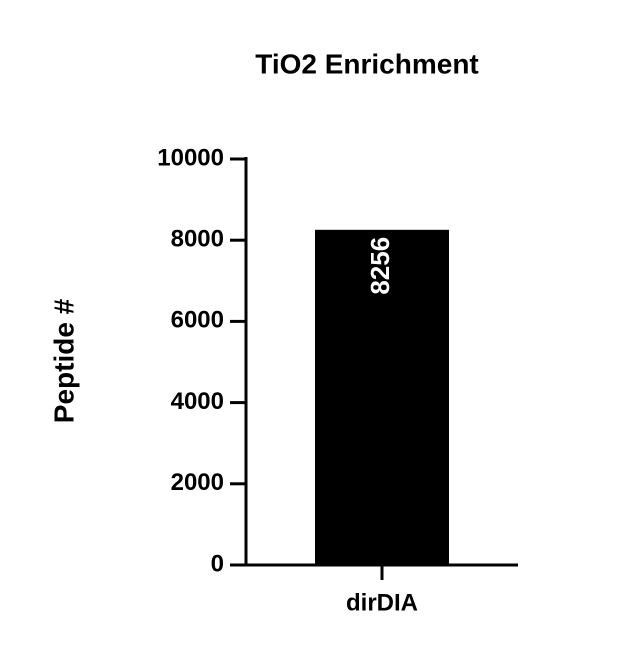 The image size is (630, 664). I want to click on y-tick-label: 2000, so click(197, 482).